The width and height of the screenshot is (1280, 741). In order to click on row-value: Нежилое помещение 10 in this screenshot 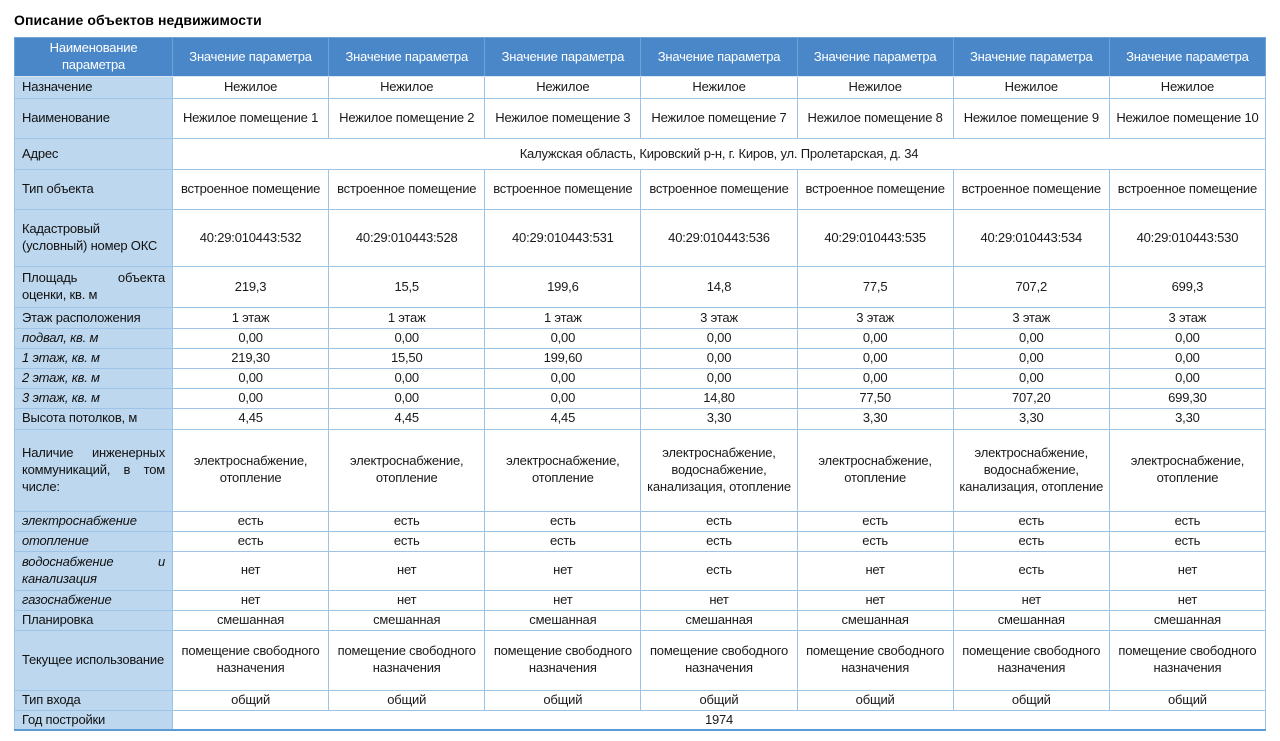, I will do `click(1187, 118)`.